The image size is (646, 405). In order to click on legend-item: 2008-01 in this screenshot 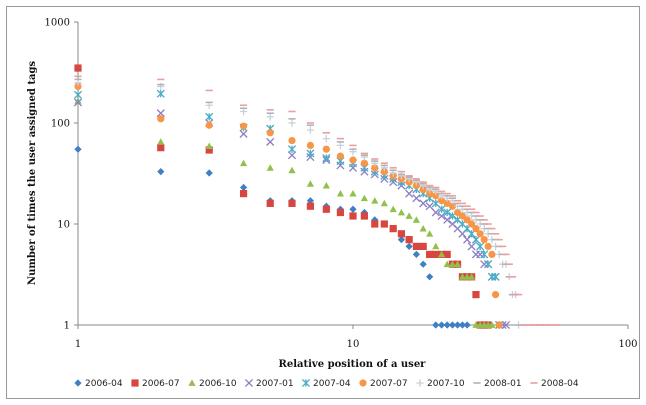, I will do `click(497, 384)`.